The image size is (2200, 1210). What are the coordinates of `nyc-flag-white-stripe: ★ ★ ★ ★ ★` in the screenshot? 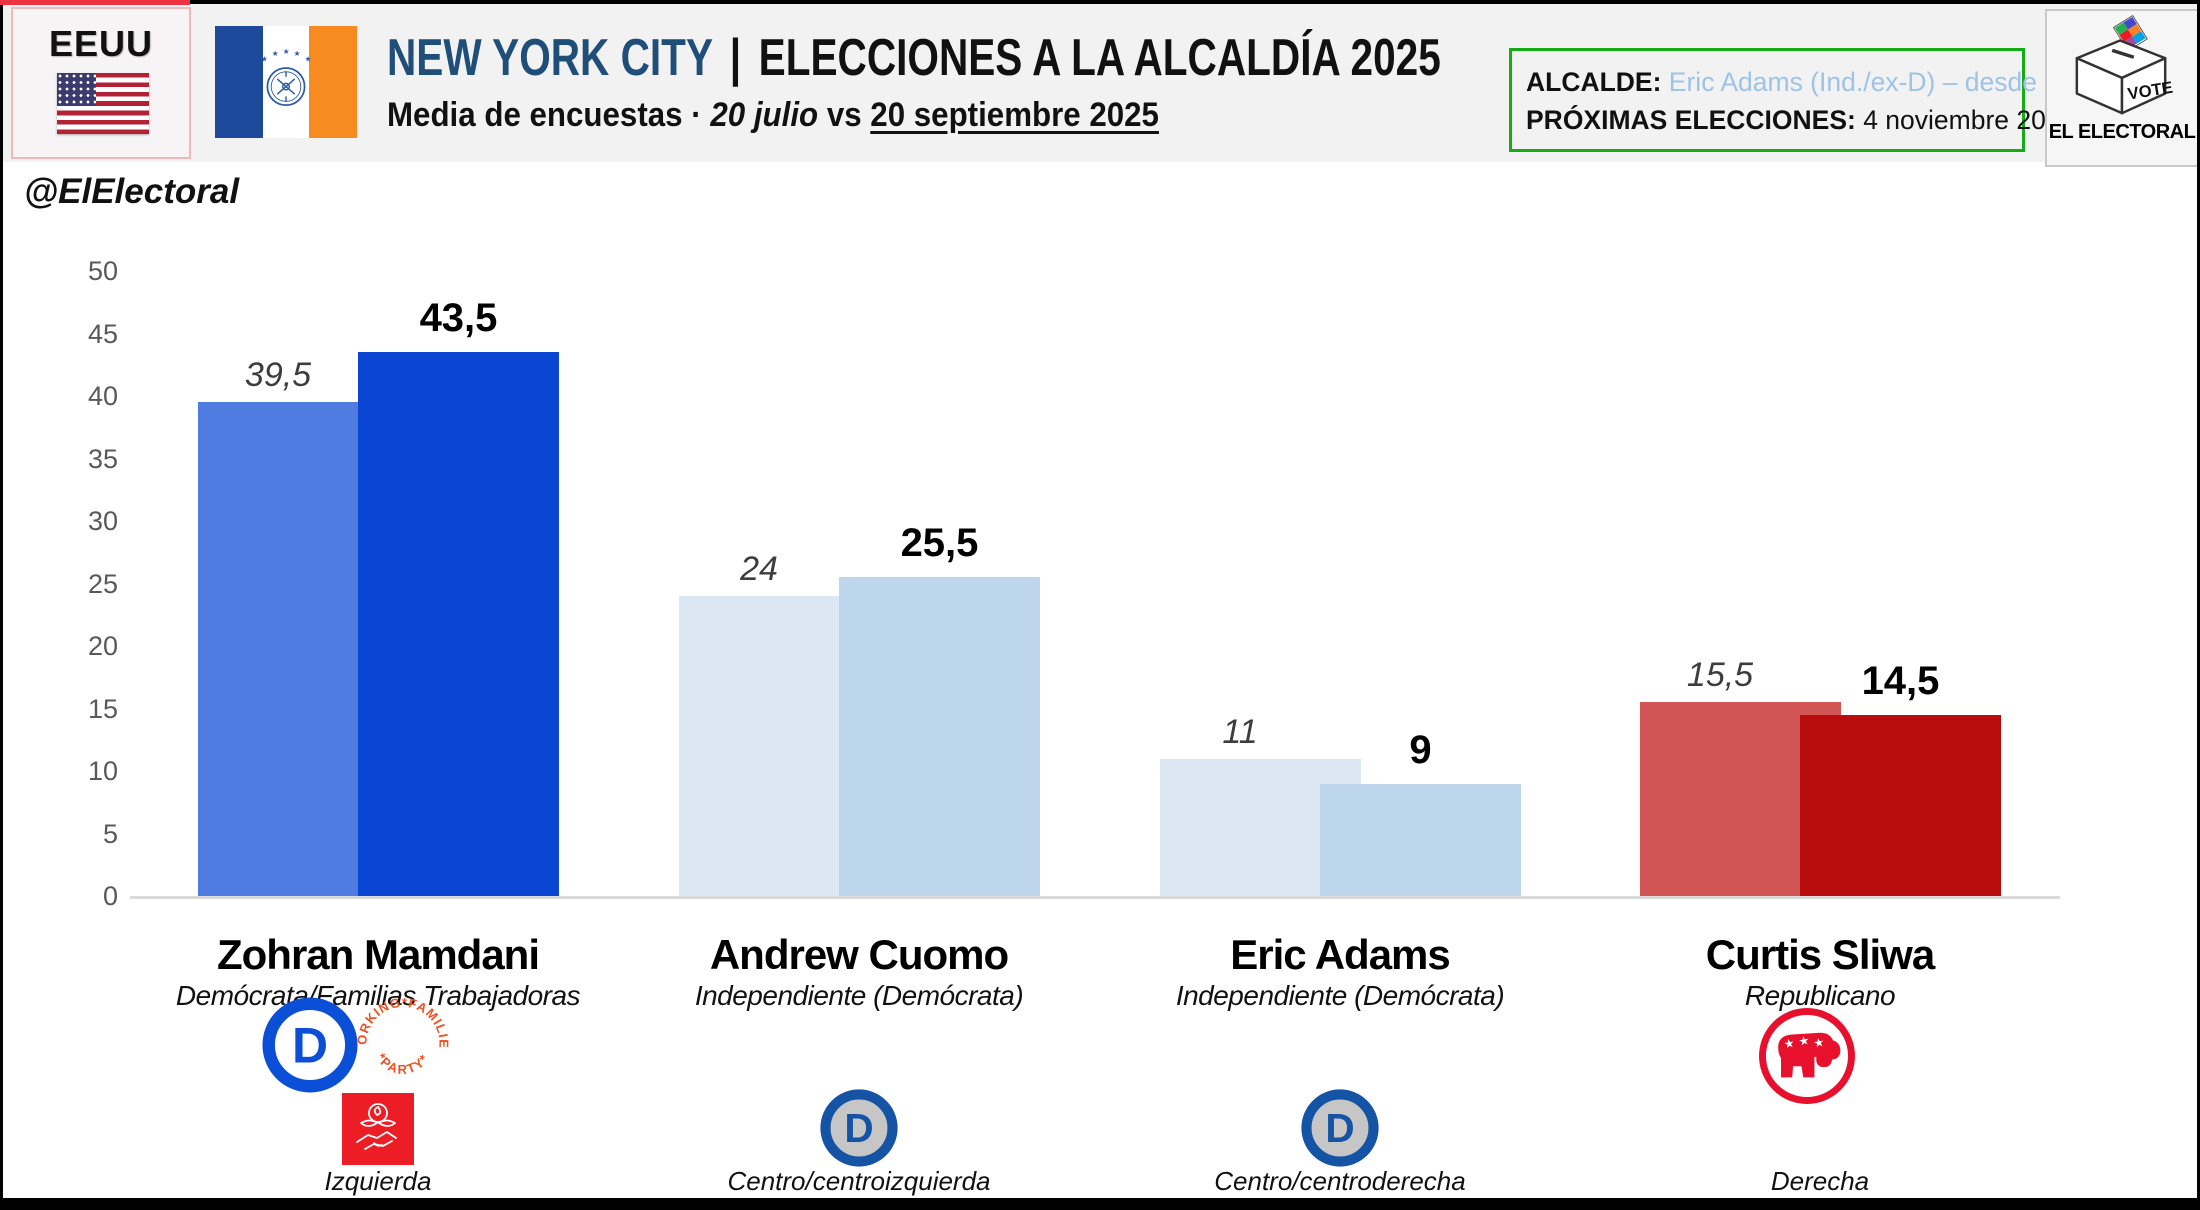 It's located at (286, 82).